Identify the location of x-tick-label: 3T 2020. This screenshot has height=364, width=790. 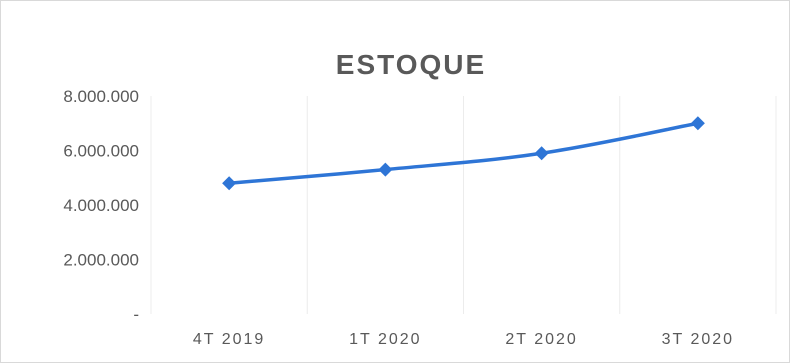
(698, 339).